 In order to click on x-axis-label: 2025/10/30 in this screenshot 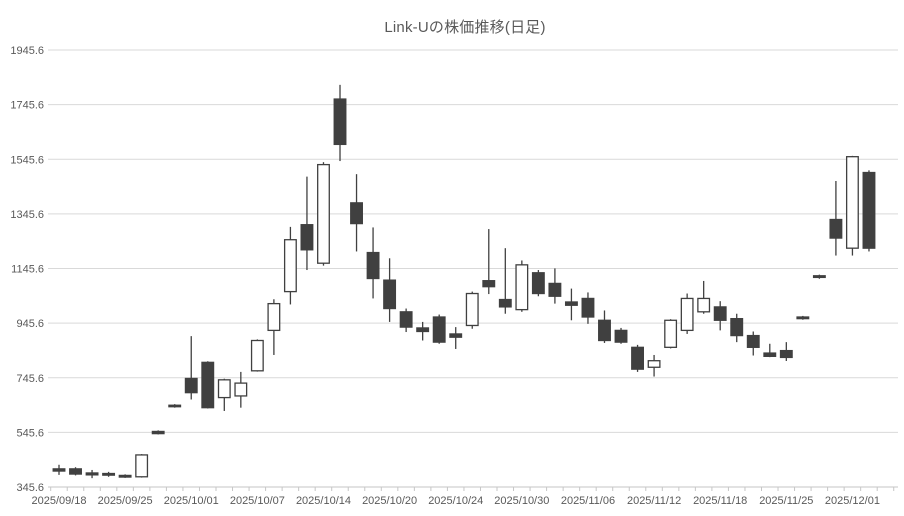, I will do `click(521, 501)`.